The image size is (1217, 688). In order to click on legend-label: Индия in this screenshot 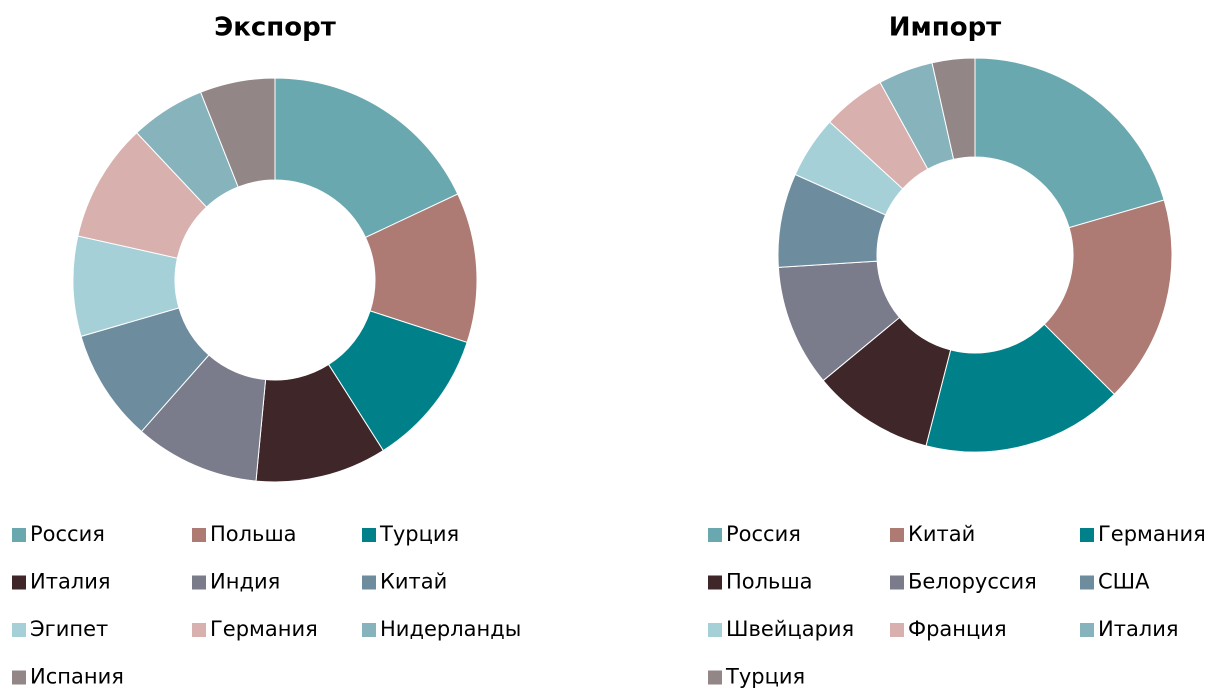, I will do `click(245, 582)`.